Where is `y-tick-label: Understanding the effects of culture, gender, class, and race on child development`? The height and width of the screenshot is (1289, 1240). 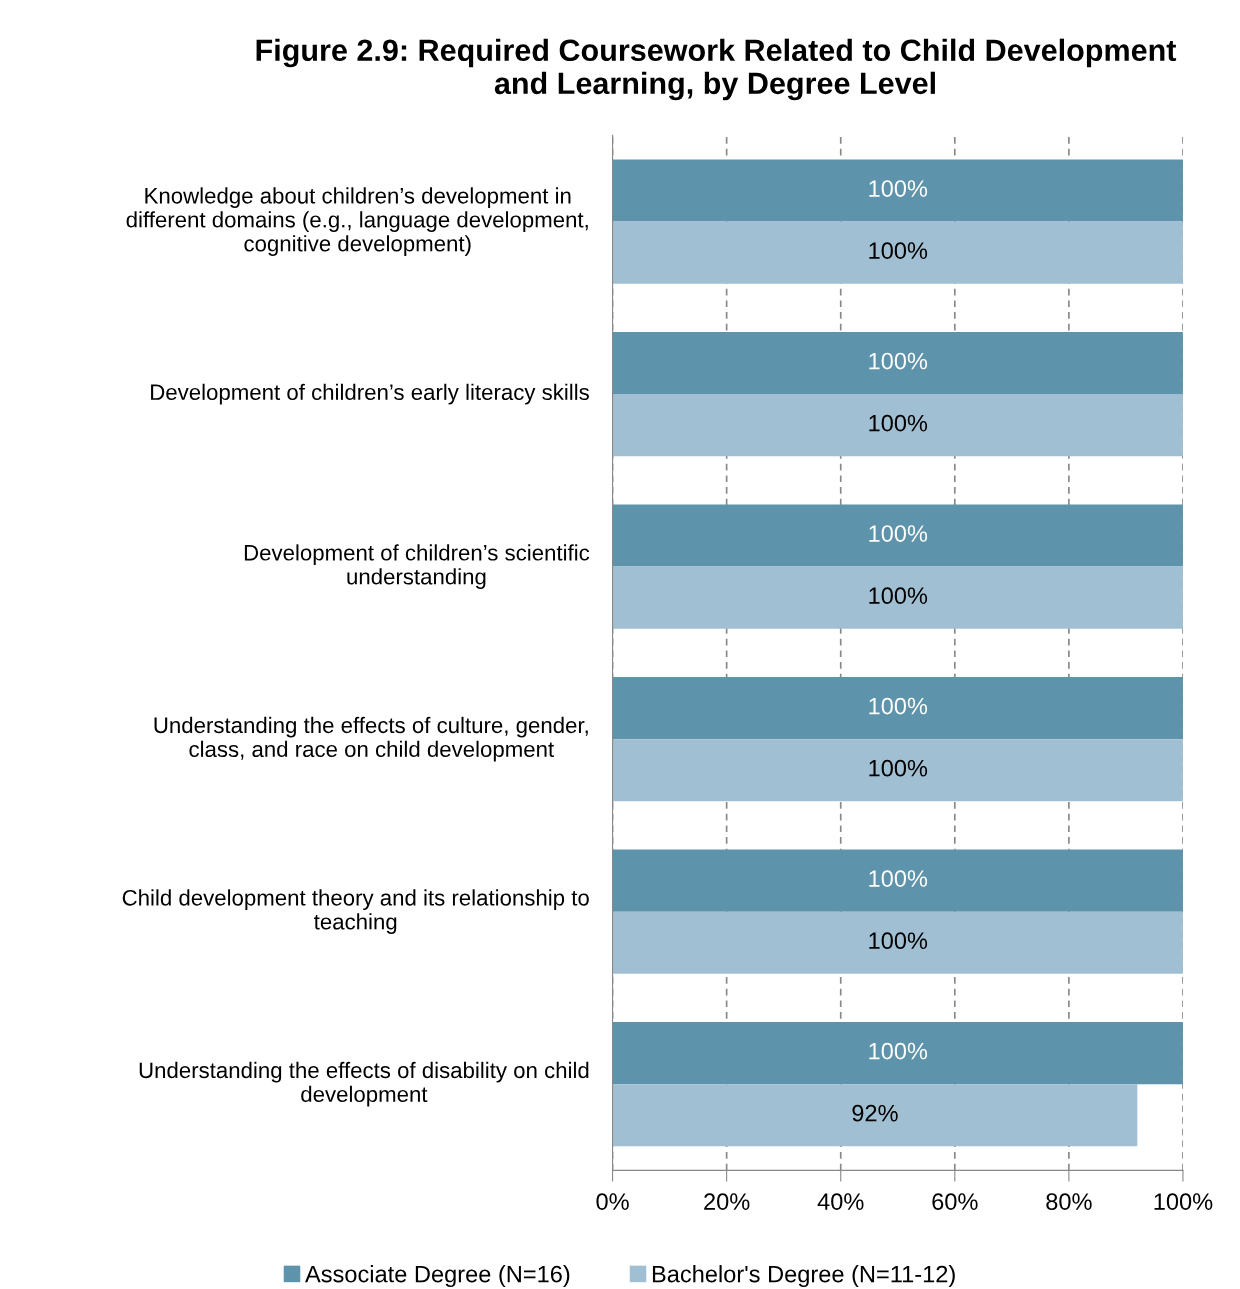 y-tick-label: Understanding the effects of culture, gender, class, and race on child development is located at coordinates (371, 739).